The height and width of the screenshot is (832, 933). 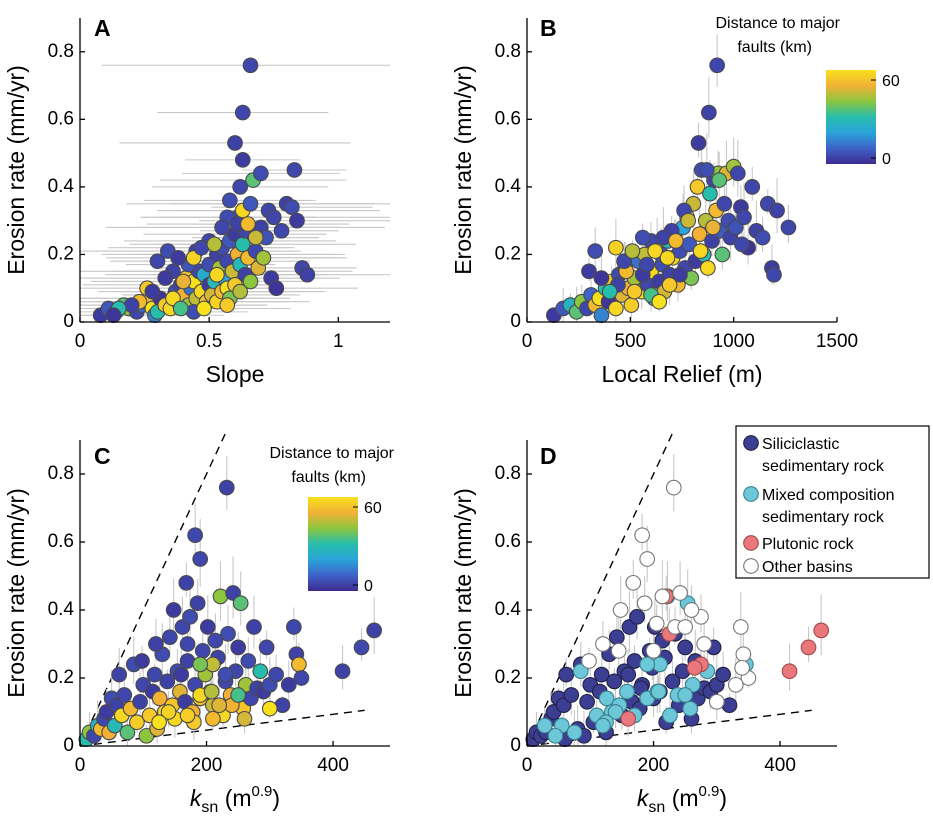 I want to click on x-tick-label: 400, so click(x=780, y=765).